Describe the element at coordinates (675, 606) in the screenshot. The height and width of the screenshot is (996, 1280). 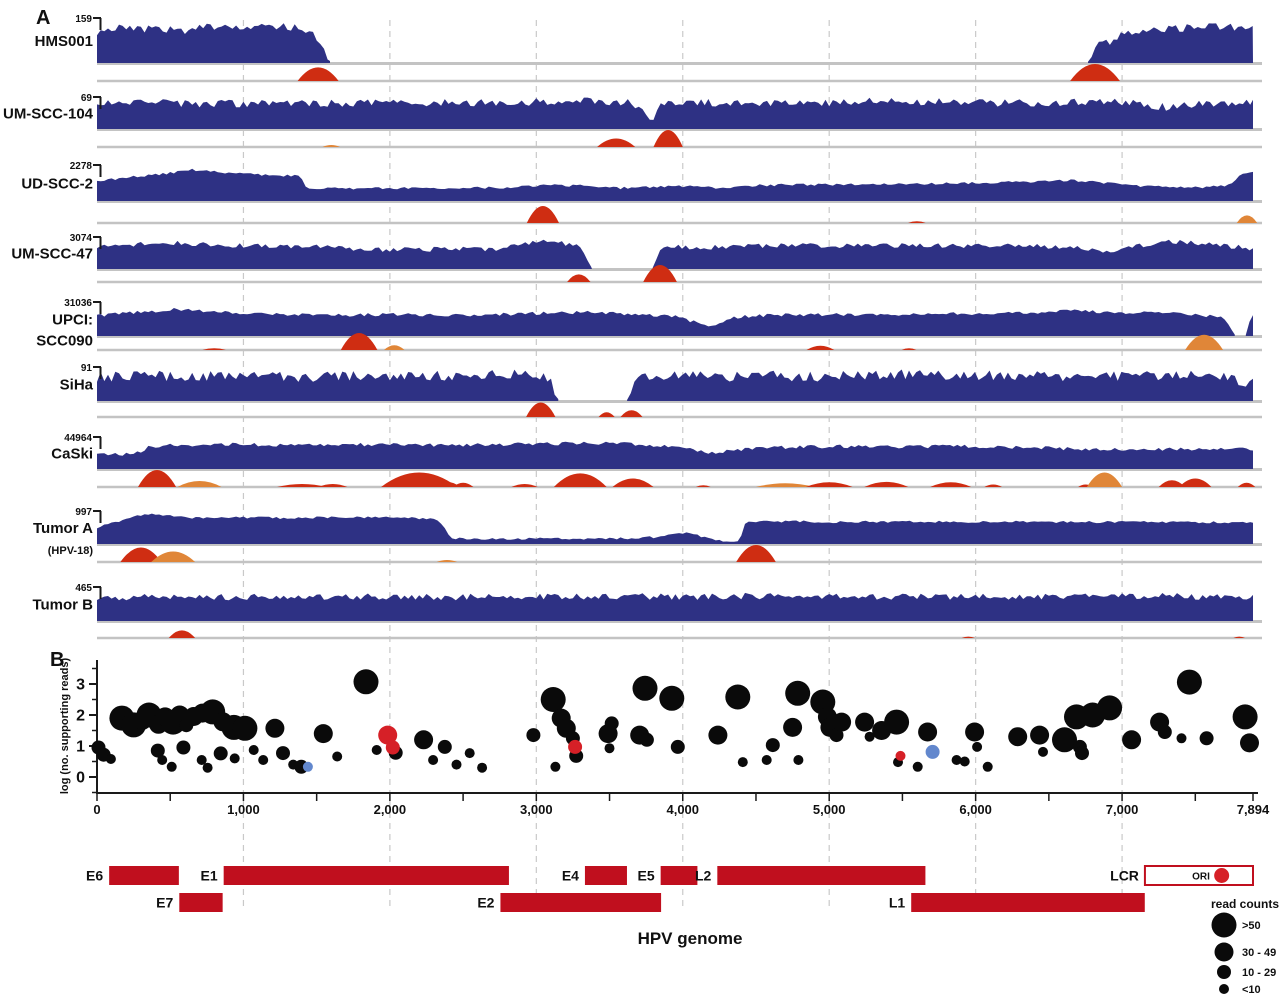
I see `coverage-area-TumorB` at that location.